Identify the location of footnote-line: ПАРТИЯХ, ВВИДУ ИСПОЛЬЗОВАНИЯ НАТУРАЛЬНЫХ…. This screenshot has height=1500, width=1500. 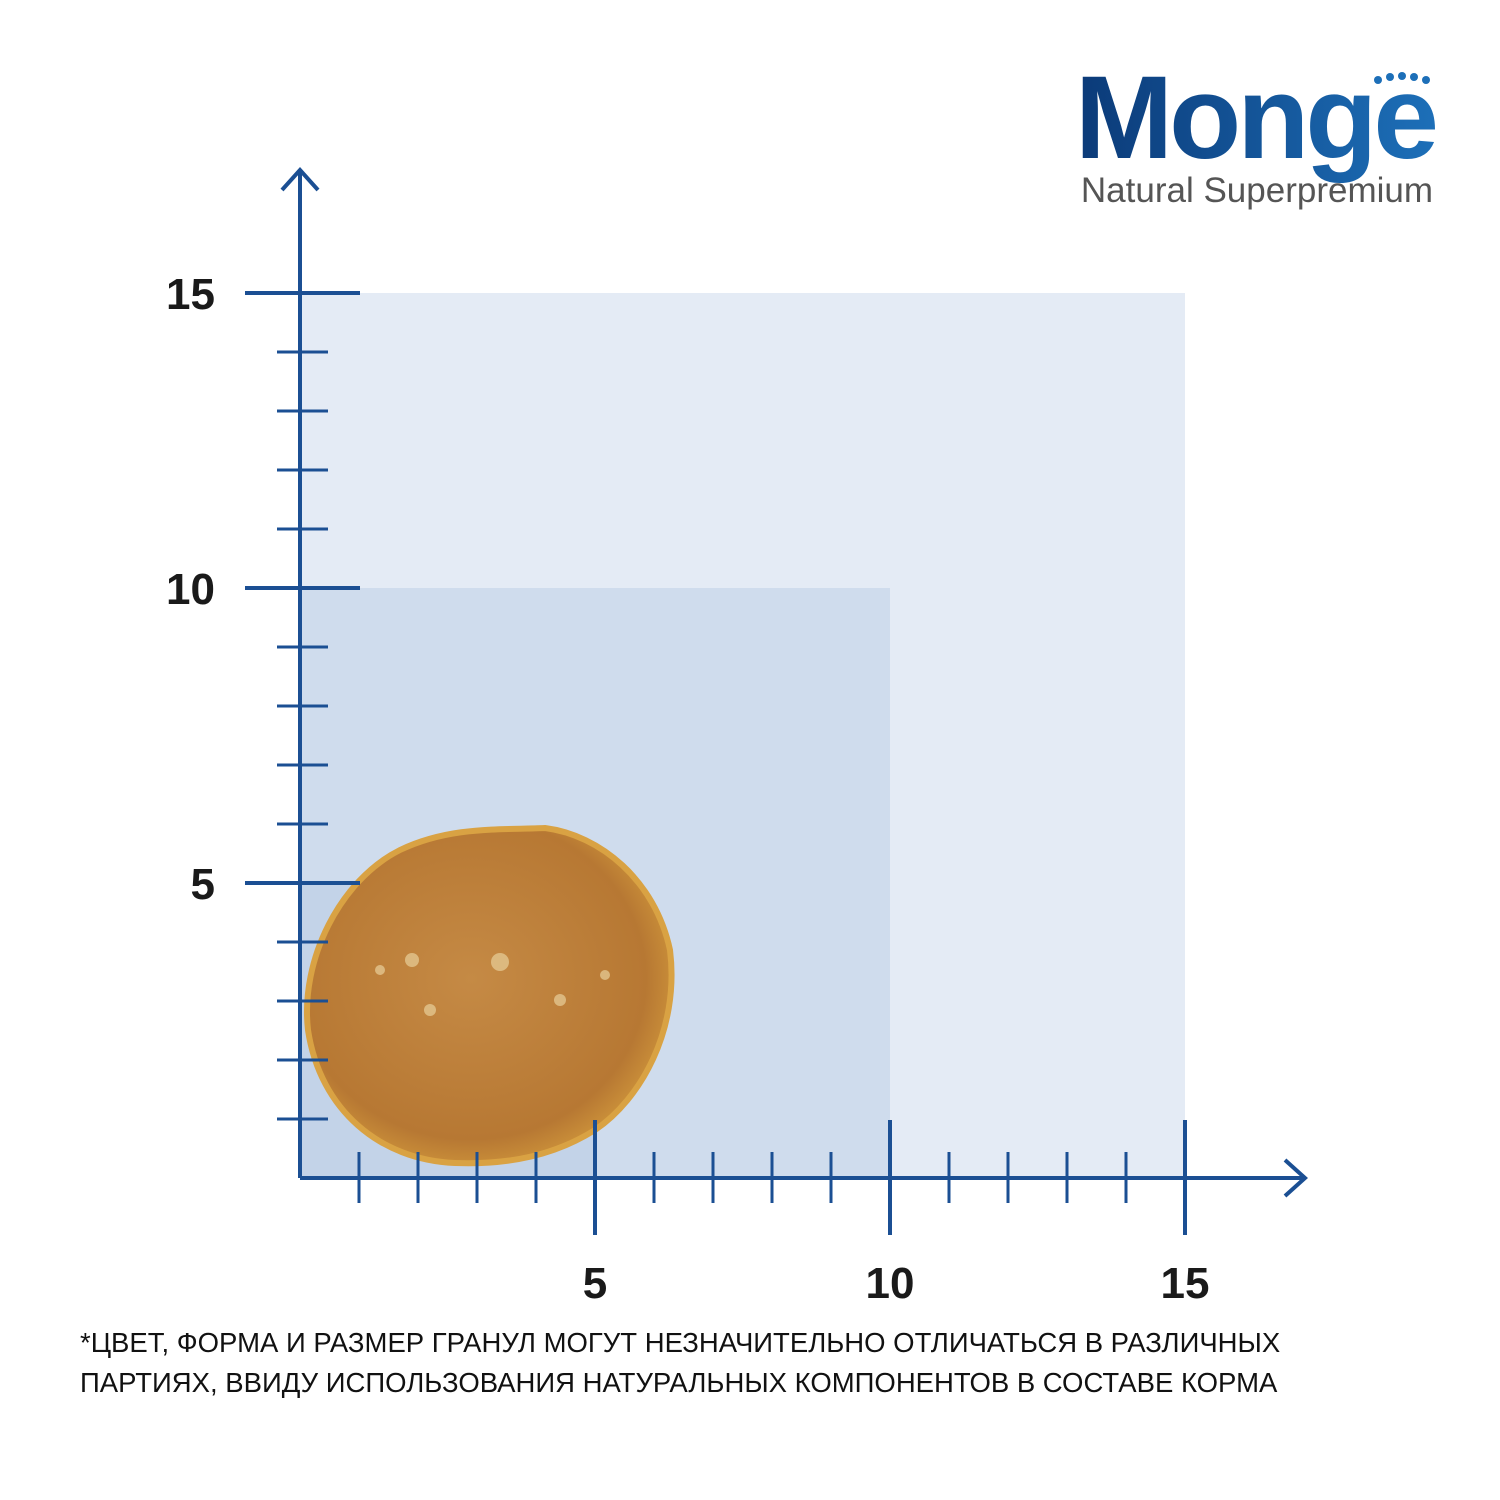
(679, 1382).